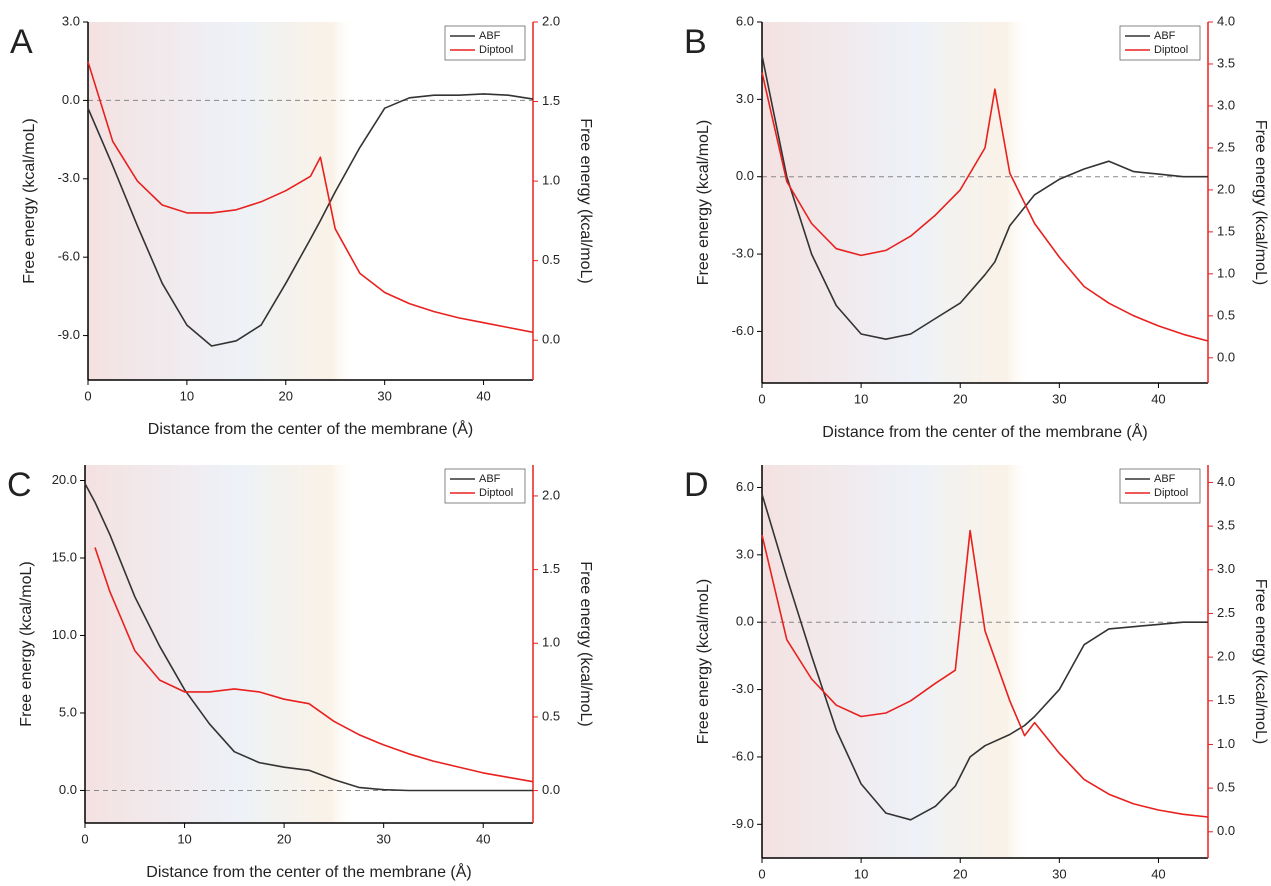 The height and width of the screenshot is (886, 1271). I want to click on y-tick-label: 5.0, so click(68, 711).